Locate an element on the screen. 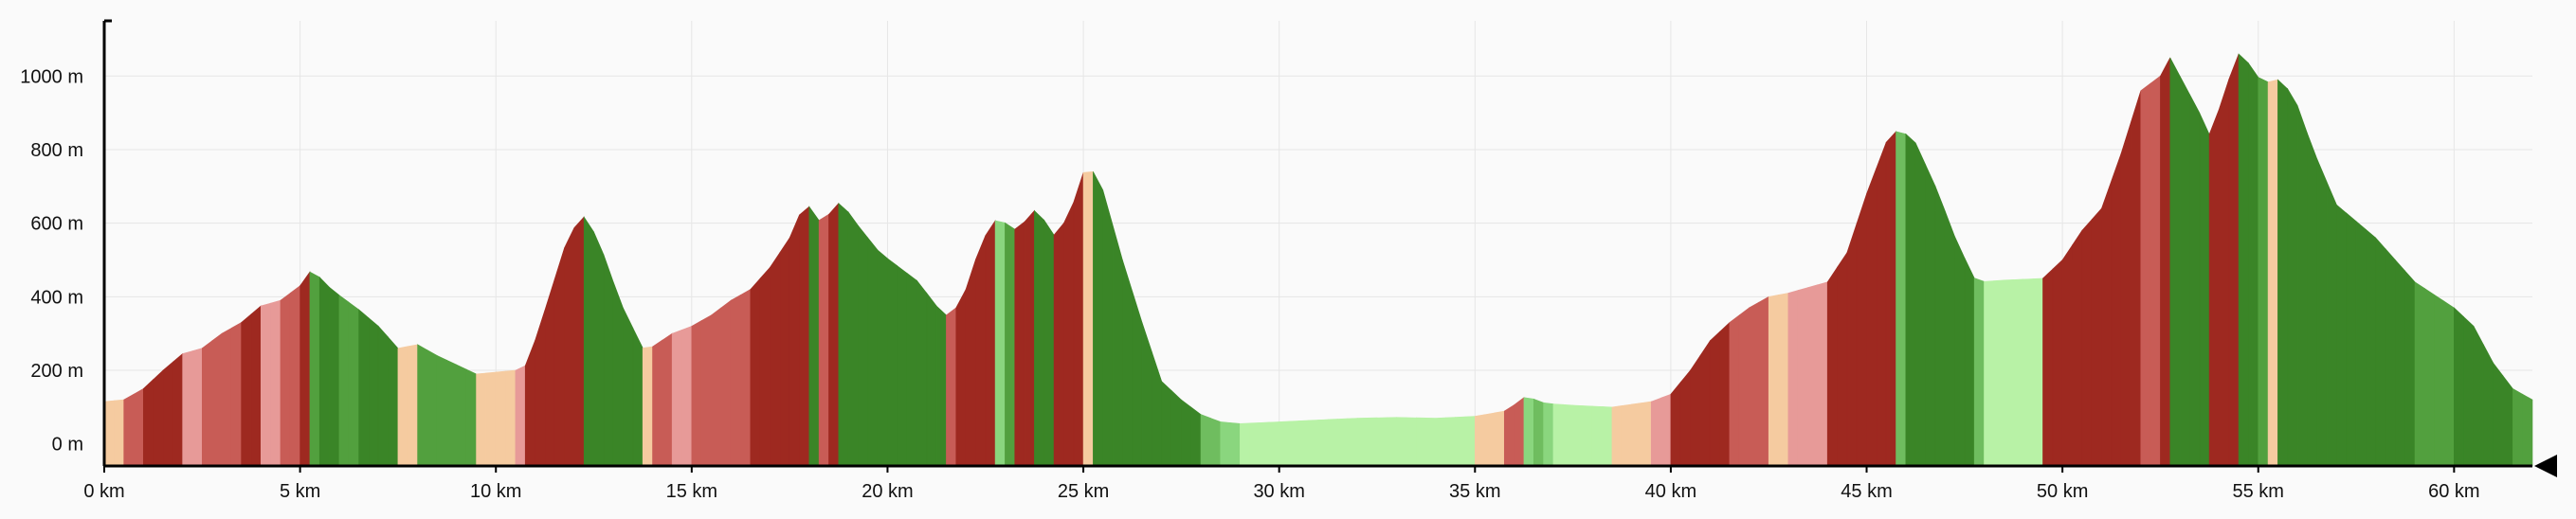 This screenshot has height=519, width=2576. x-tick-label: 50 km is located at coordinates (2062, 491).